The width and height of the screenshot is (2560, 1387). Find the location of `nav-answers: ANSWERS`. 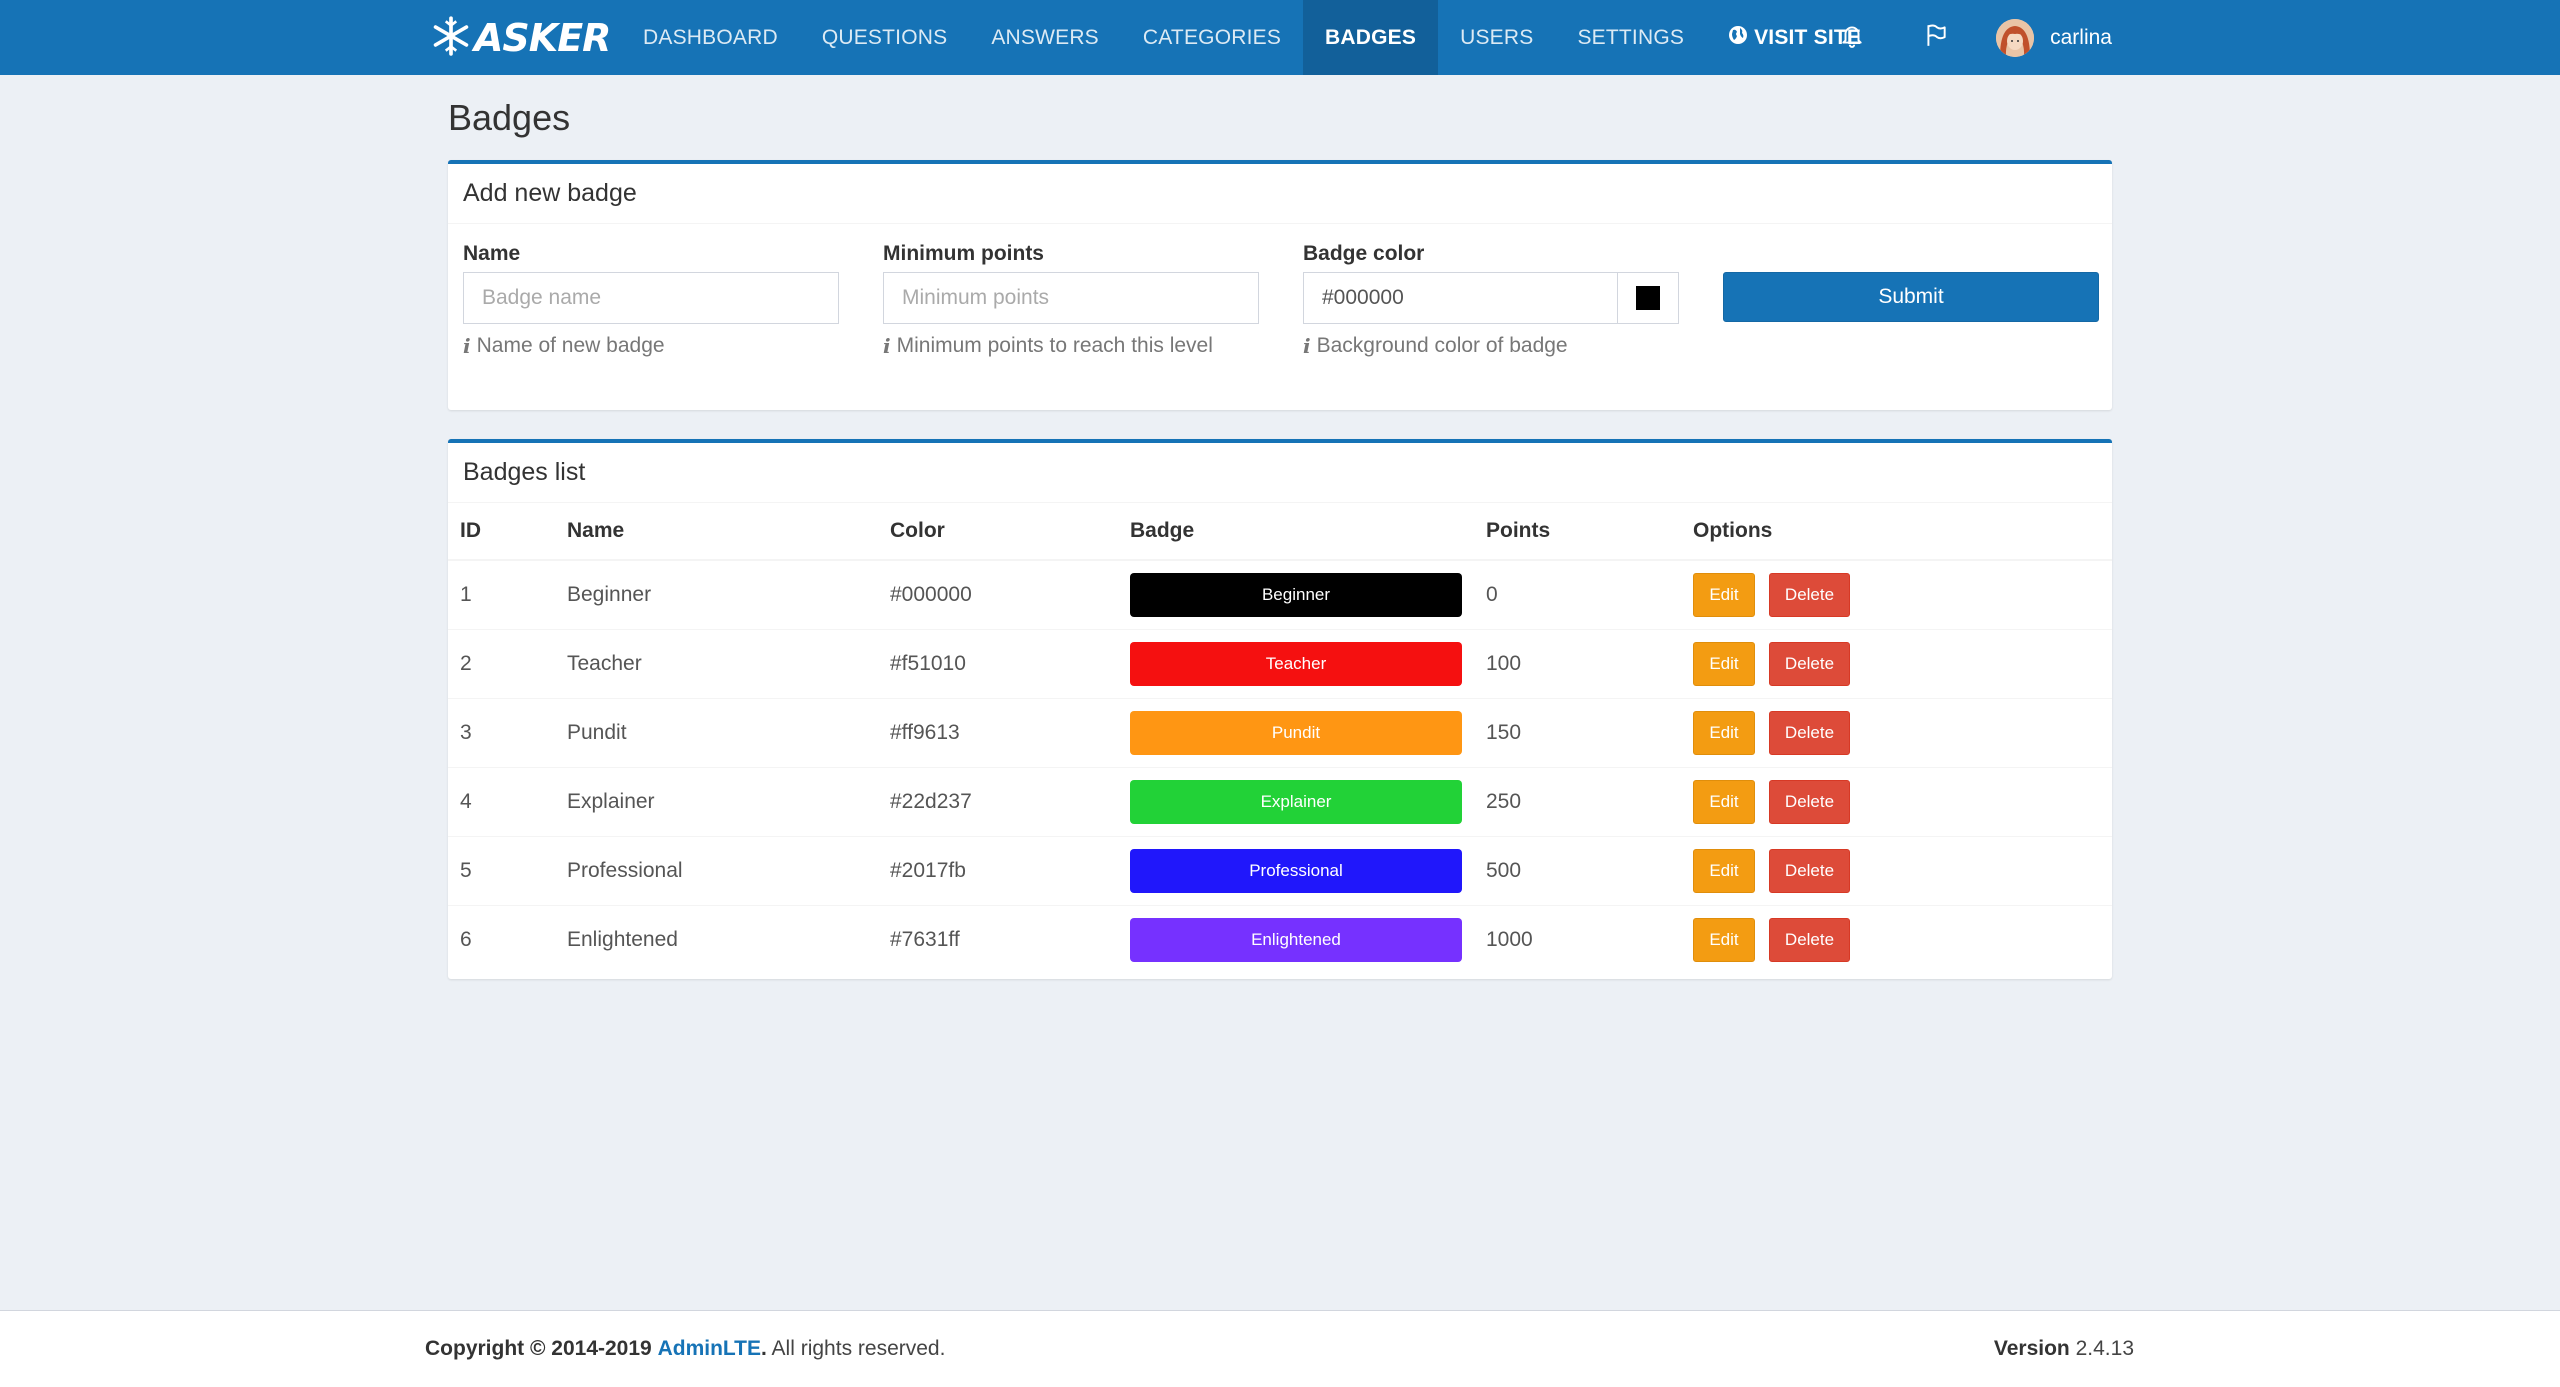

nav-answers: ANSWERS is located at coordinates (1045, 37).